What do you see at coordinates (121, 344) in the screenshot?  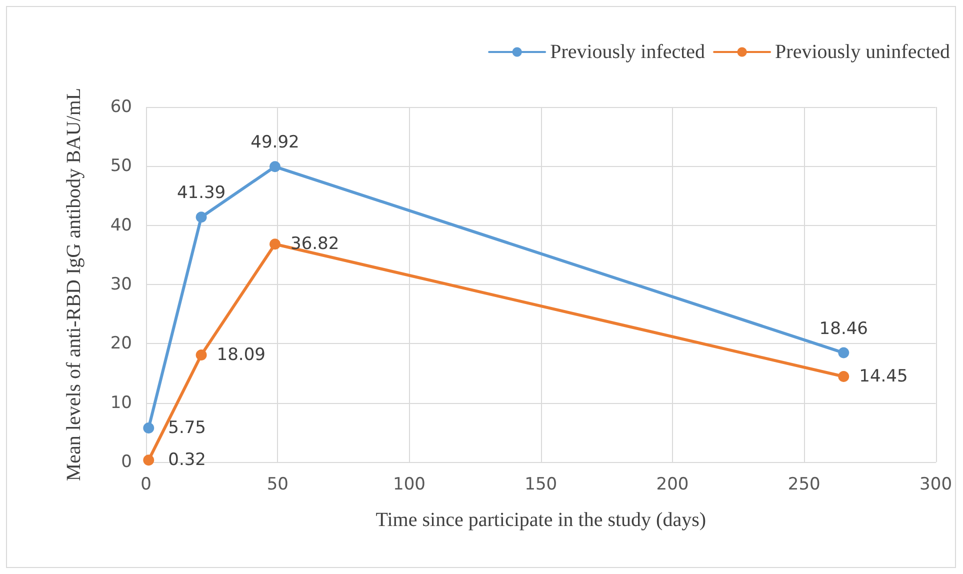 I see `y-tick-label: 20` at bounding box center [121, 344].